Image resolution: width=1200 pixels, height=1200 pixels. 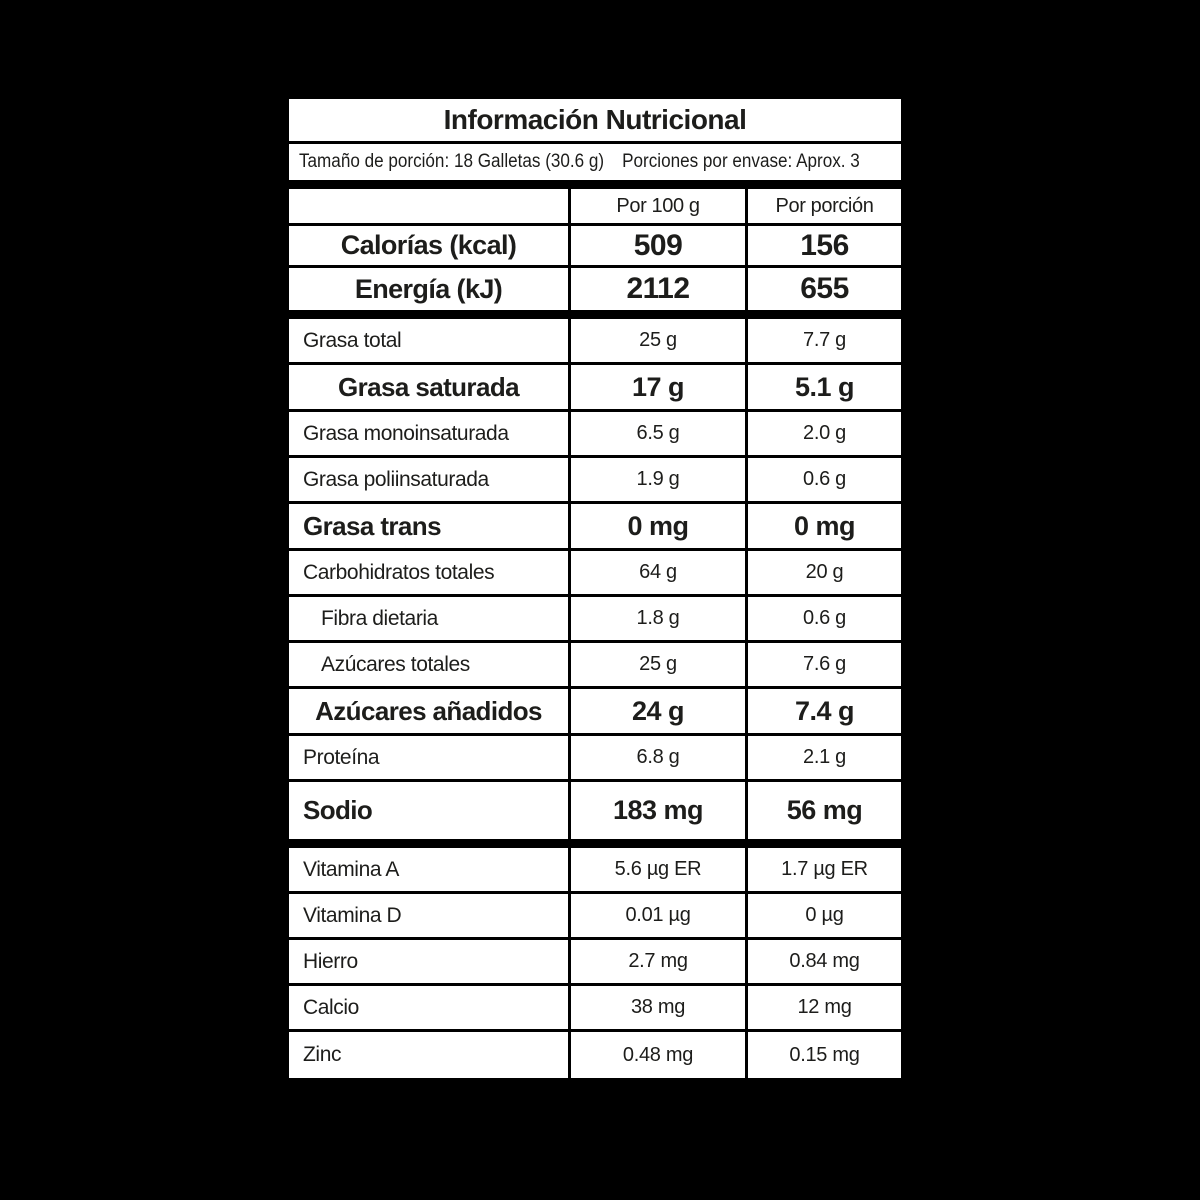 What do you see at coordinates (656, 289) in the screenshot?
I see `row-energia-per100: 2112` at bounding box center [656, 289].